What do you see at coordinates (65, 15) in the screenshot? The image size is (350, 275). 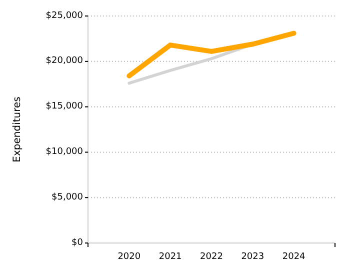 I see `y-tick-label: $25,000` at bounding box center [65, 15].